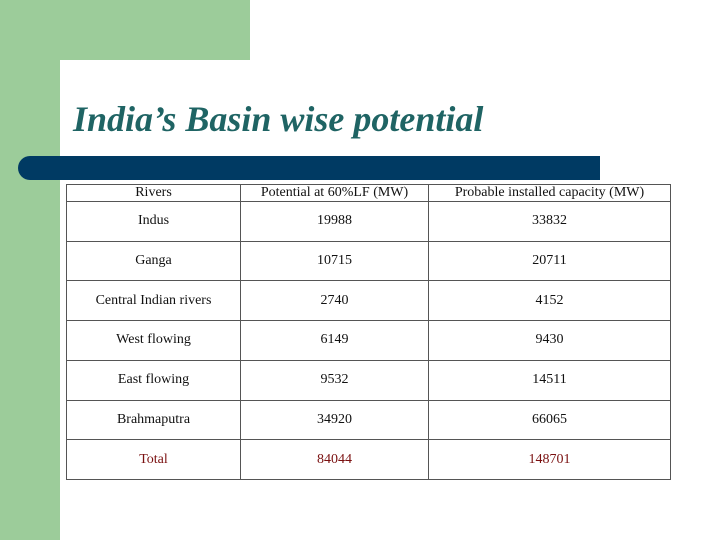  Describe the element at coordinates (334, 340) in the screenshot. I see `potential-value: 6149` at that location.